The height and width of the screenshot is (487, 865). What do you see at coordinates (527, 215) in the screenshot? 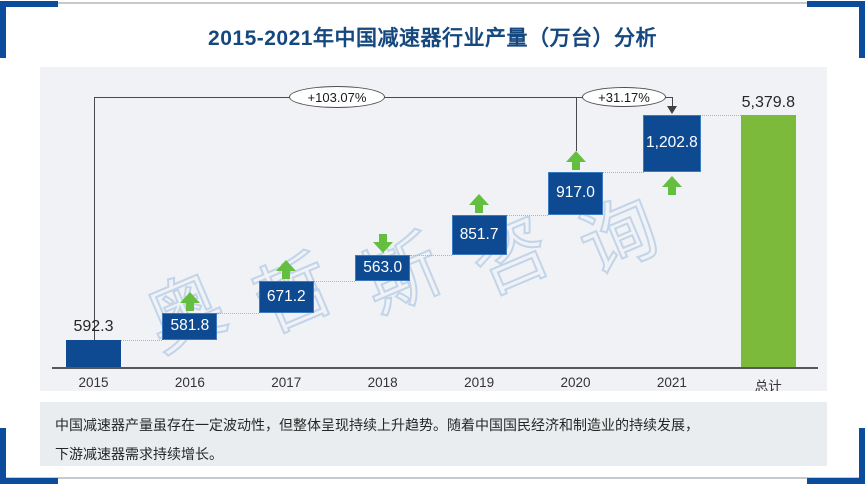
I see `connector-2019-2020` at bounding box center [527, 215].